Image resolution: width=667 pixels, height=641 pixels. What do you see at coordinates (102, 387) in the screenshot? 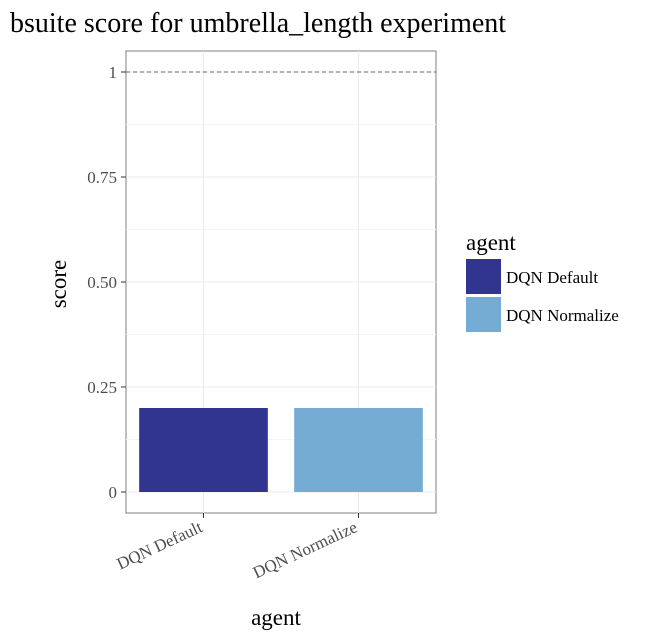
I see `y-tick-label: 0.25` at bounding box center [102, 387].